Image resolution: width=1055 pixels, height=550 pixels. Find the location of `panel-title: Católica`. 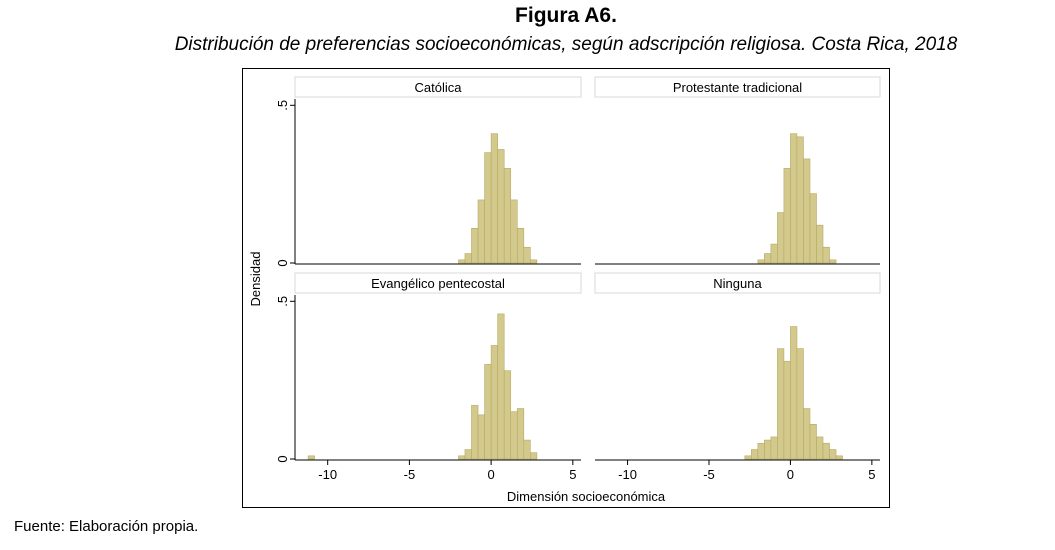

panel-title: Católica is located at coordinates (439, 87).